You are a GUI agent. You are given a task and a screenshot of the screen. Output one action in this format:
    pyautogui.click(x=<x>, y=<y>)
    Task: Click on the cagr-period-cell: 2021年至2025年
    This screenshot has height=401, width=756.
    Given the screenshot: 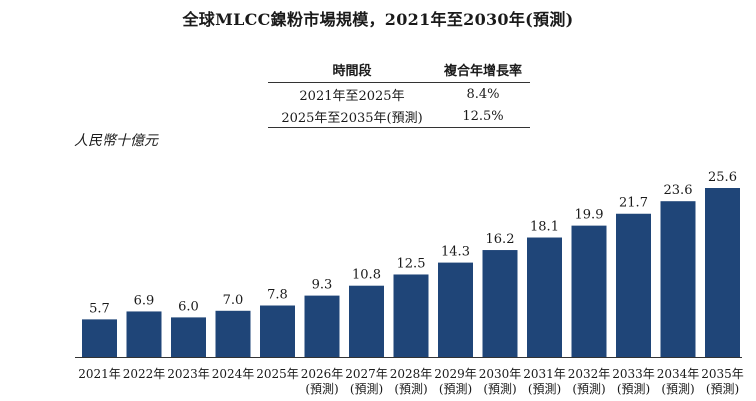 What is the action you would take?
    pyautogui.click(x=352, y=96)
    